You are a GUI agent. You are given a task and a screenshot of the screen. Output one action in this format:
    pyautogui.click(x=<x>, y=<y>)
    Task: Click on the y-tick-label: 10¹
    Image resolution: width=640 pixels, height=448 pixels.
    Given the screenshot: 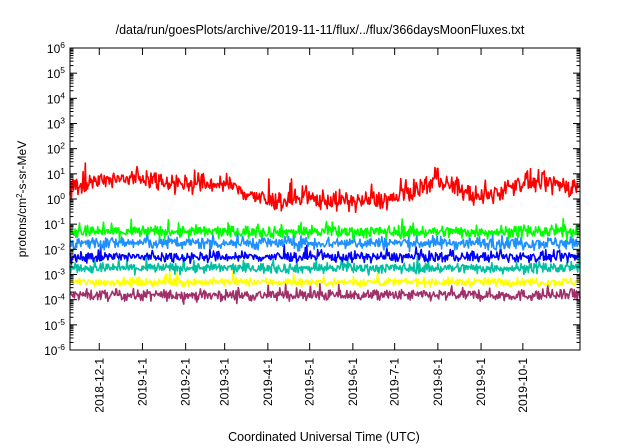 What is the action you would take?
    pyautogui.click(x=56, y=174)
    